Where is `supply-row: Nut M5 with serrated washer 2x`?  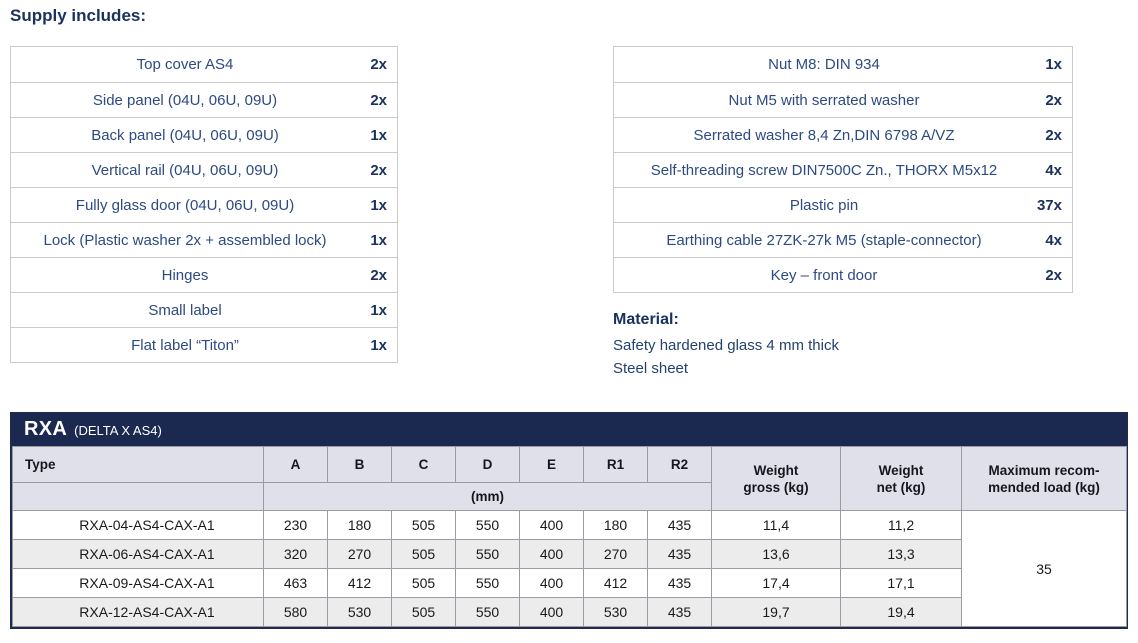 supply-row: Nut M5 with serrated washer 2x is located at coordinates (843, 99).